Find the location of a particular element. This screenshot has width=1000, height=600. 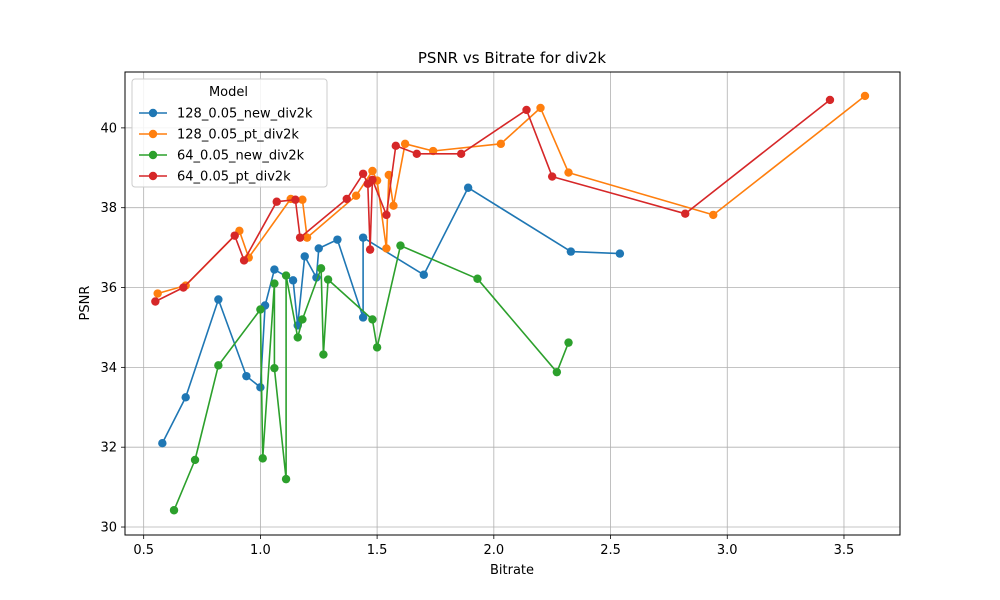

legend-title: Model is located at coordinates (228, 92).